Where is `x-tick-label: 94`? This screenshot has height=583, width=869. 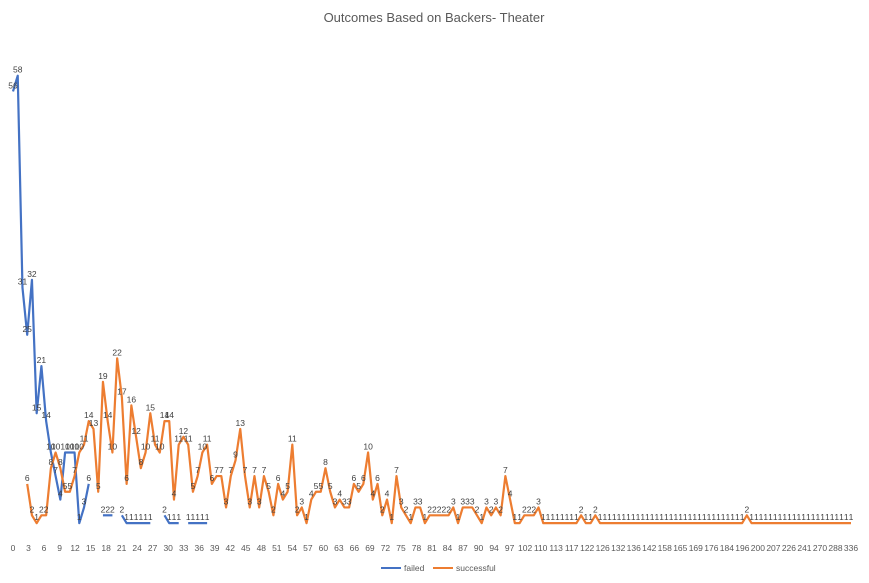 x-tick-label: 94 is located at coordinates (494, 548).